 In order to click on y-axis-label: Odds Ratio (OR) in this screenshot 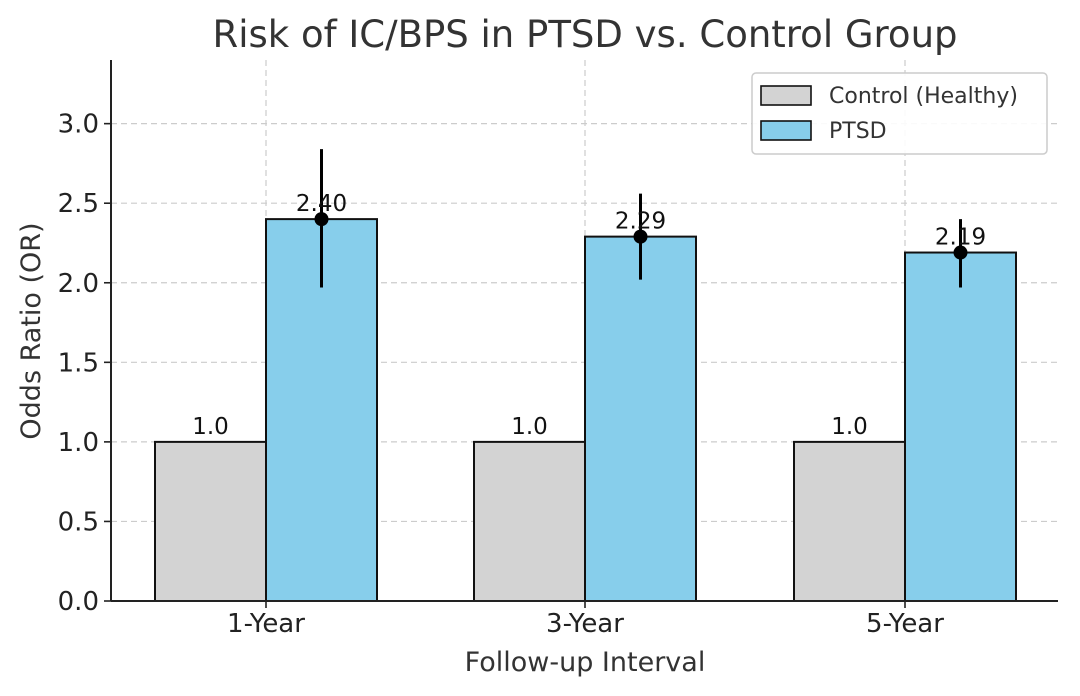, I will do `click(31, 330)`.